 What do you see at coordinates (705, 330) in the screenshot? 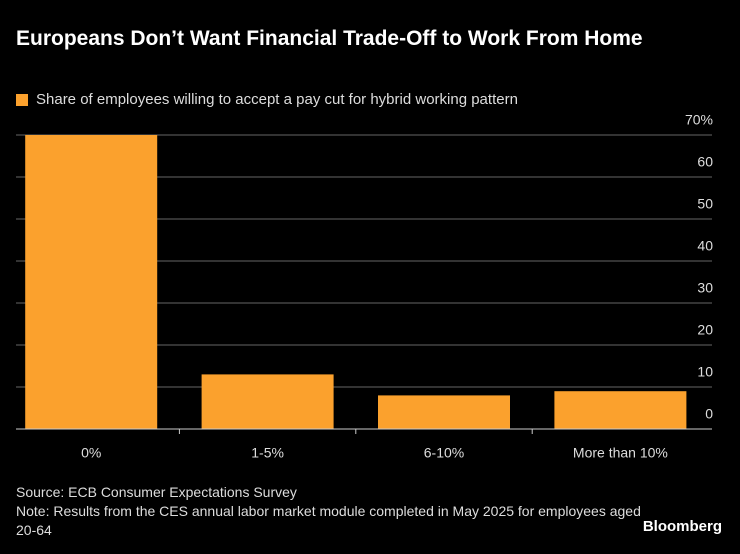
I see `y-tick-label: 20` at bounding box center [705, 330].